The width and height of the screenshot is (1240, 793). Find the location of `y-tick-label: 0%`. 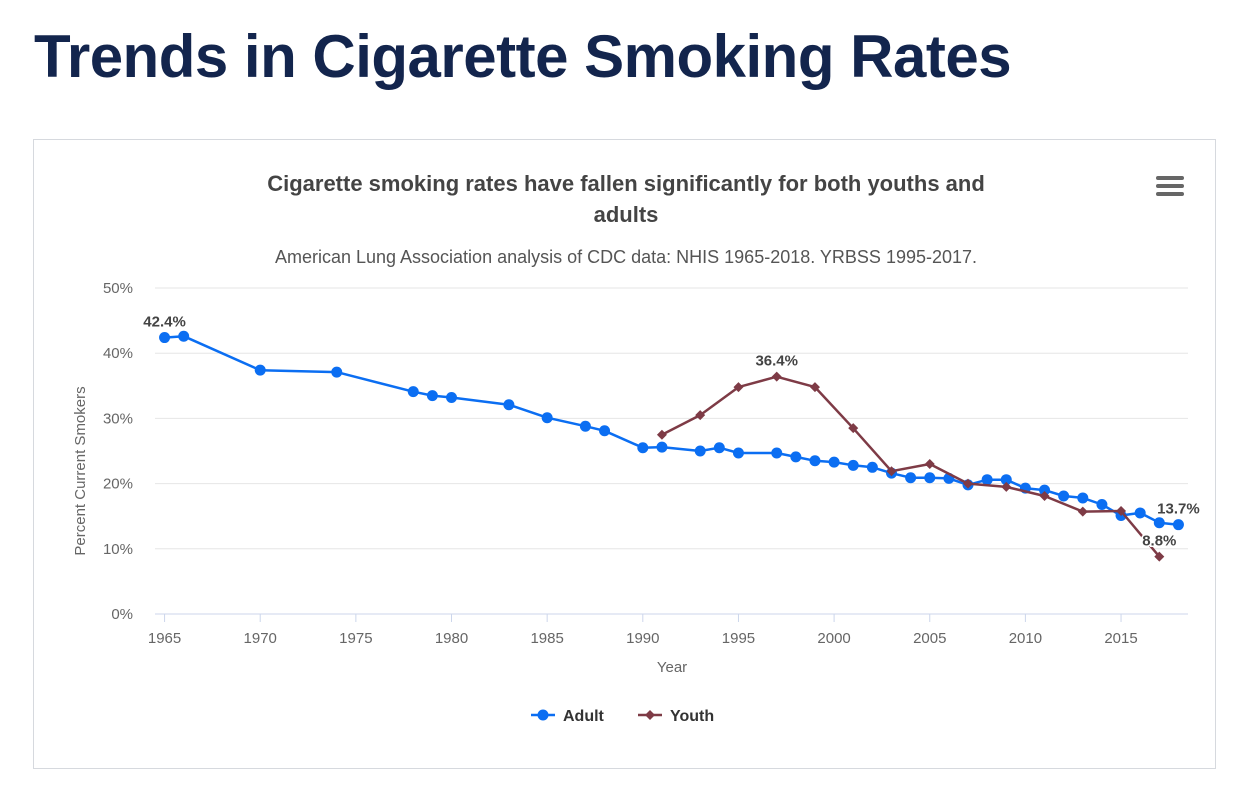

y-tick-label: 0% is located at coordinates (122, 614).